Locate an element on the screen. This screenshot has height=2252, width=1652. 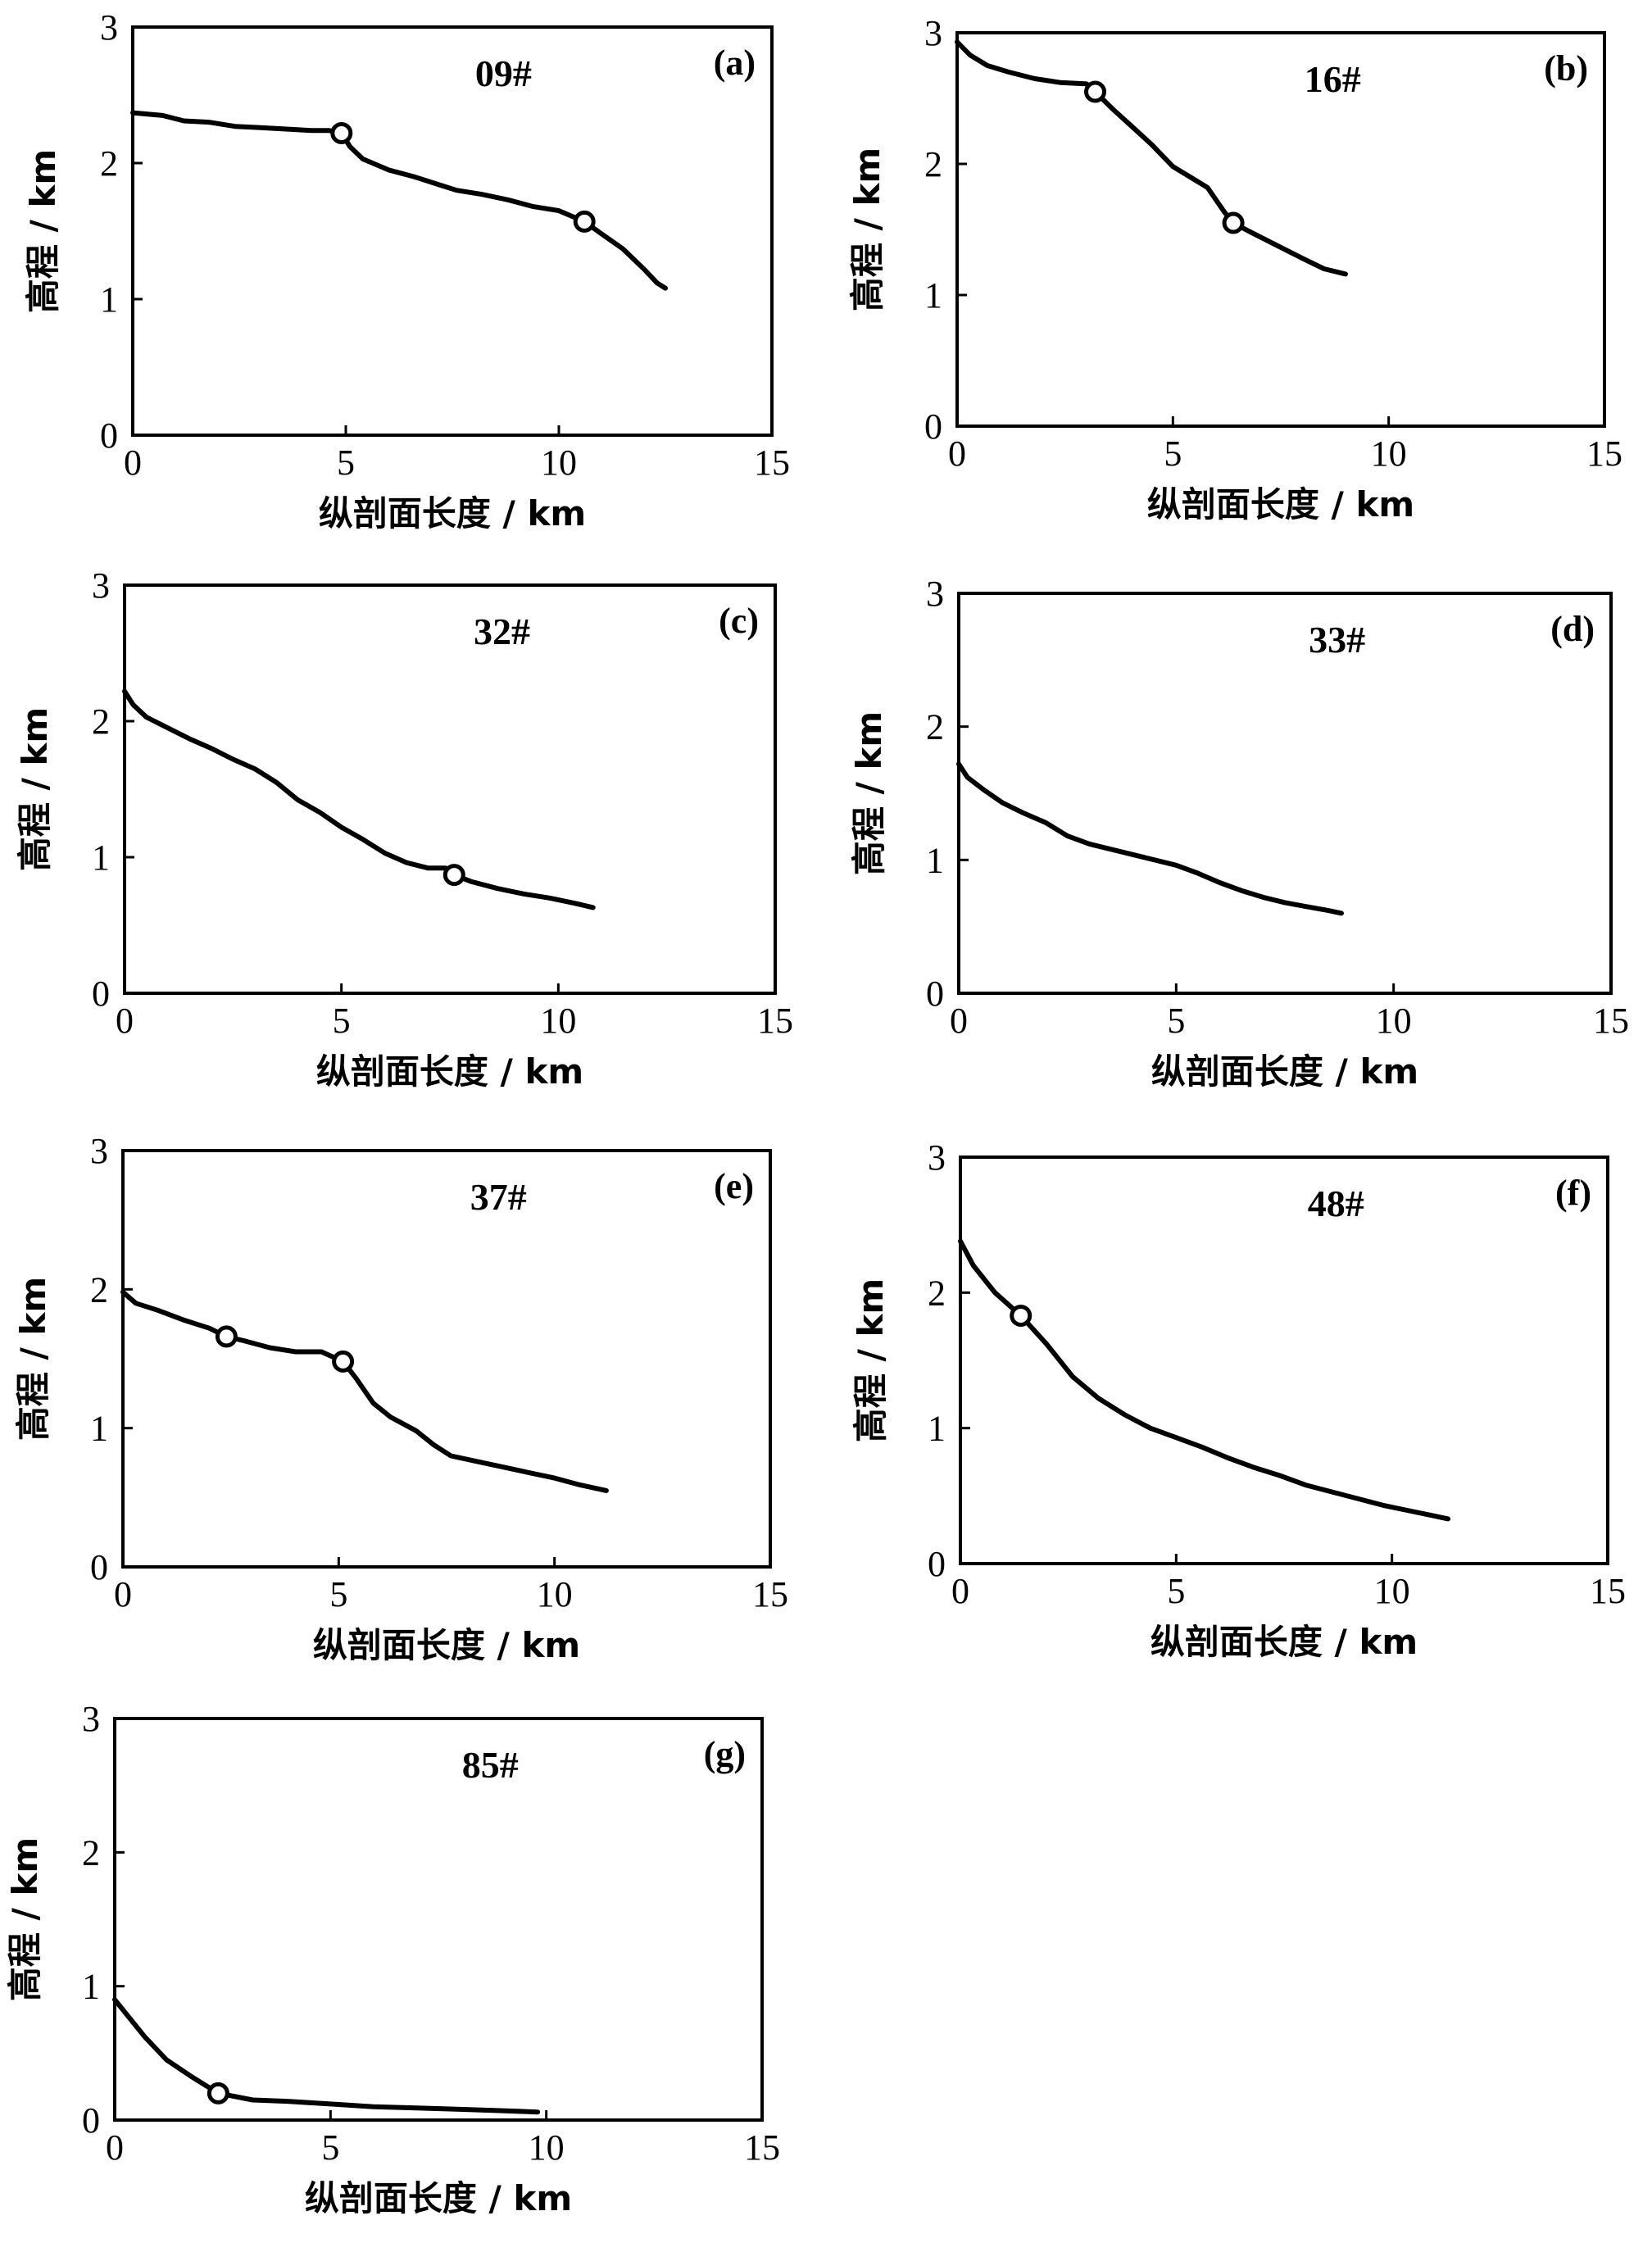
panel-title: 48# is located at coordinates (1336, 1203).